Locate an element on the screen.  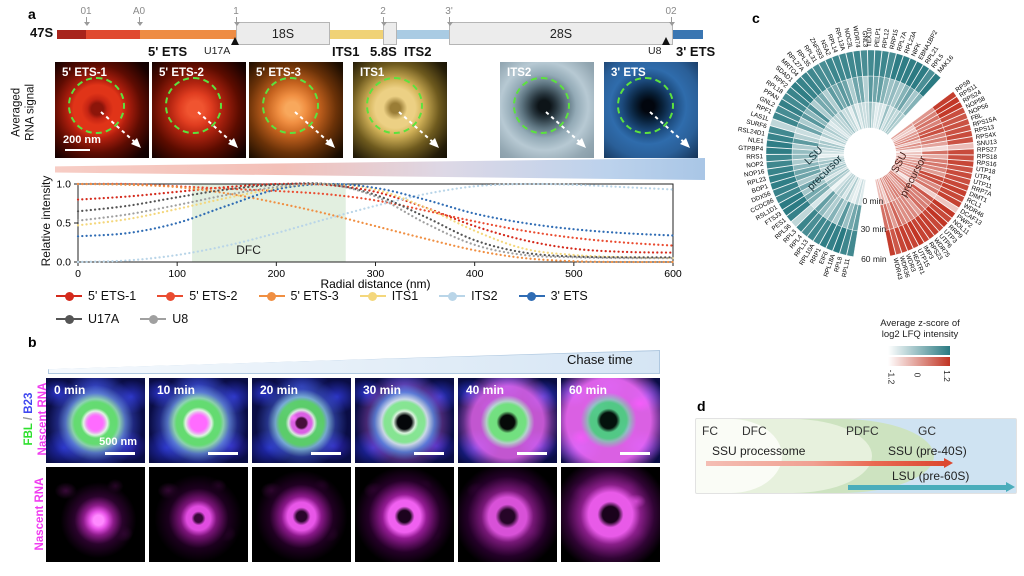
cell-UTP3-60 min is located at coordinates (932, 220).